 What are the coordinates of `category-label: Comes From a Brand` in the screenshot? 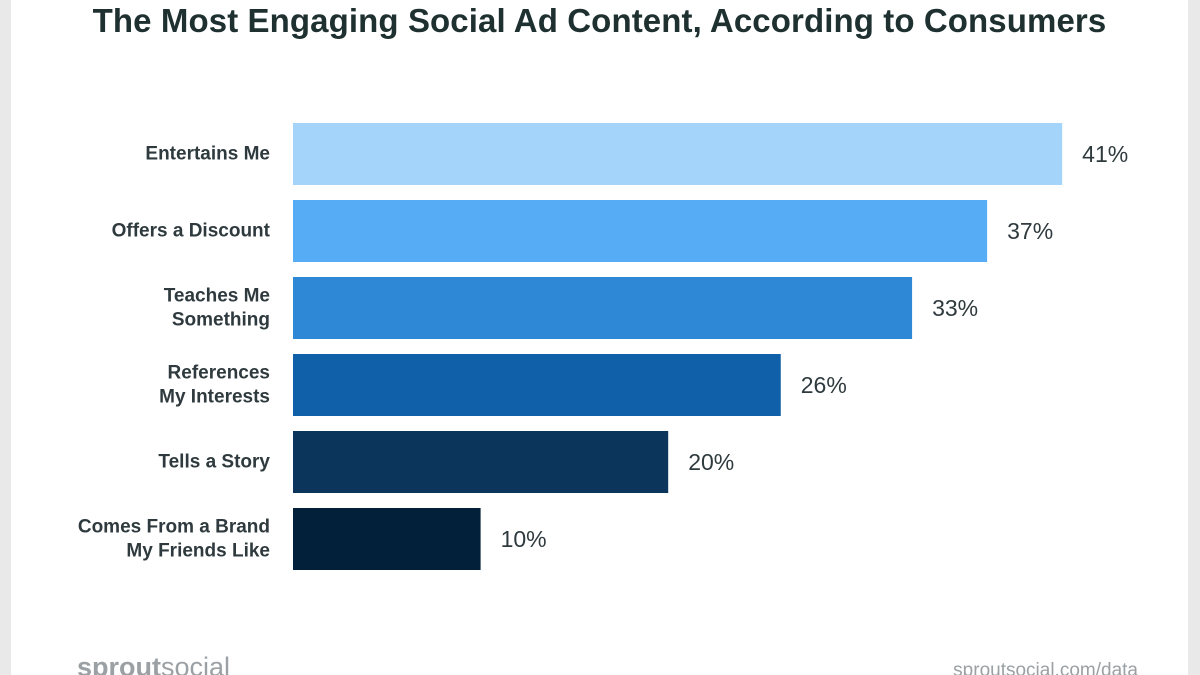 It's located at (174, 527).